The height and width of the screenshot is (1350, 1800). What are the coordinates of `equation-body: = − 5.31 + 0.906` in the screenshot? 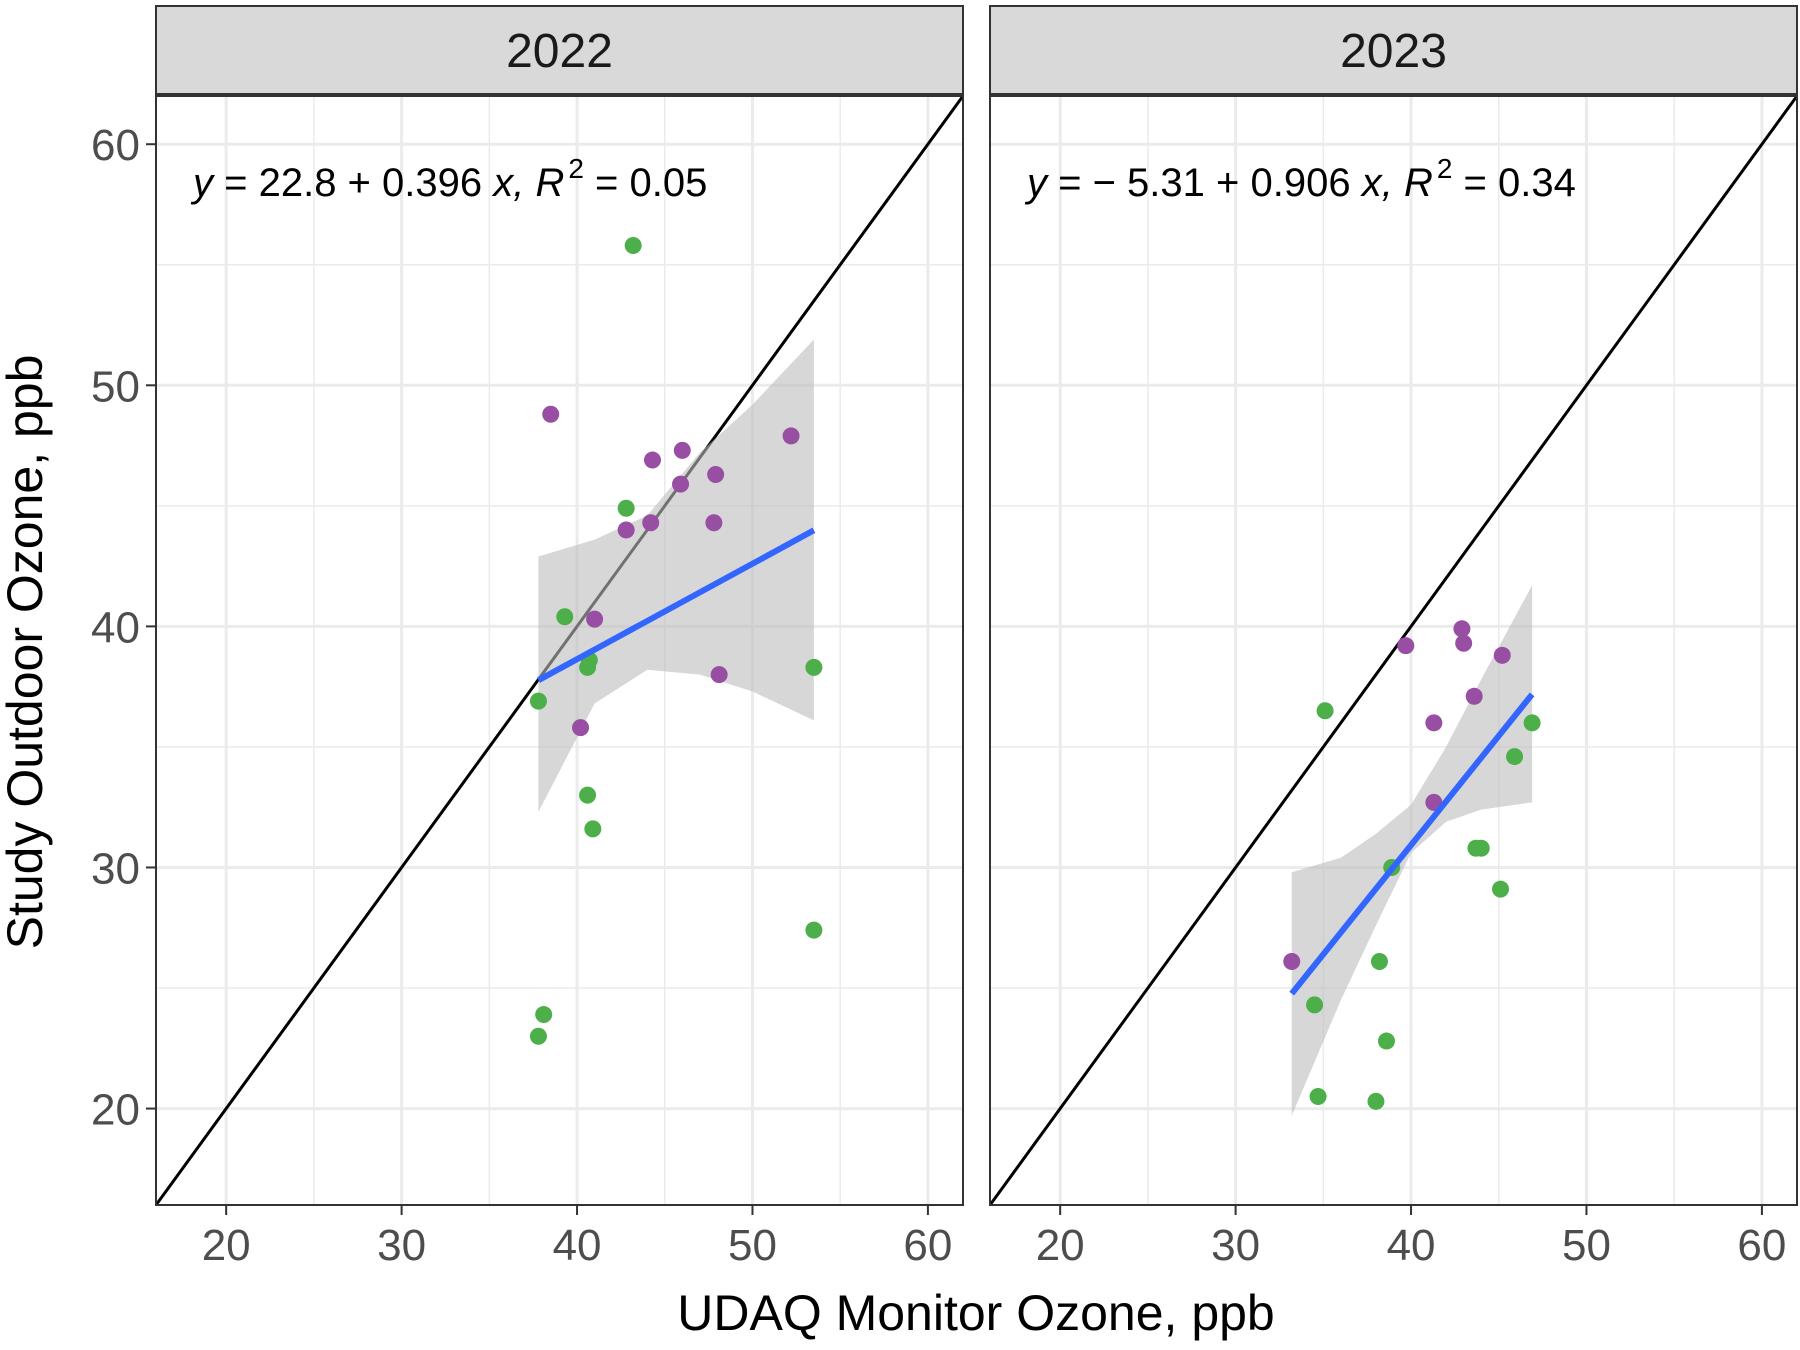 It's located at (1204, 183).